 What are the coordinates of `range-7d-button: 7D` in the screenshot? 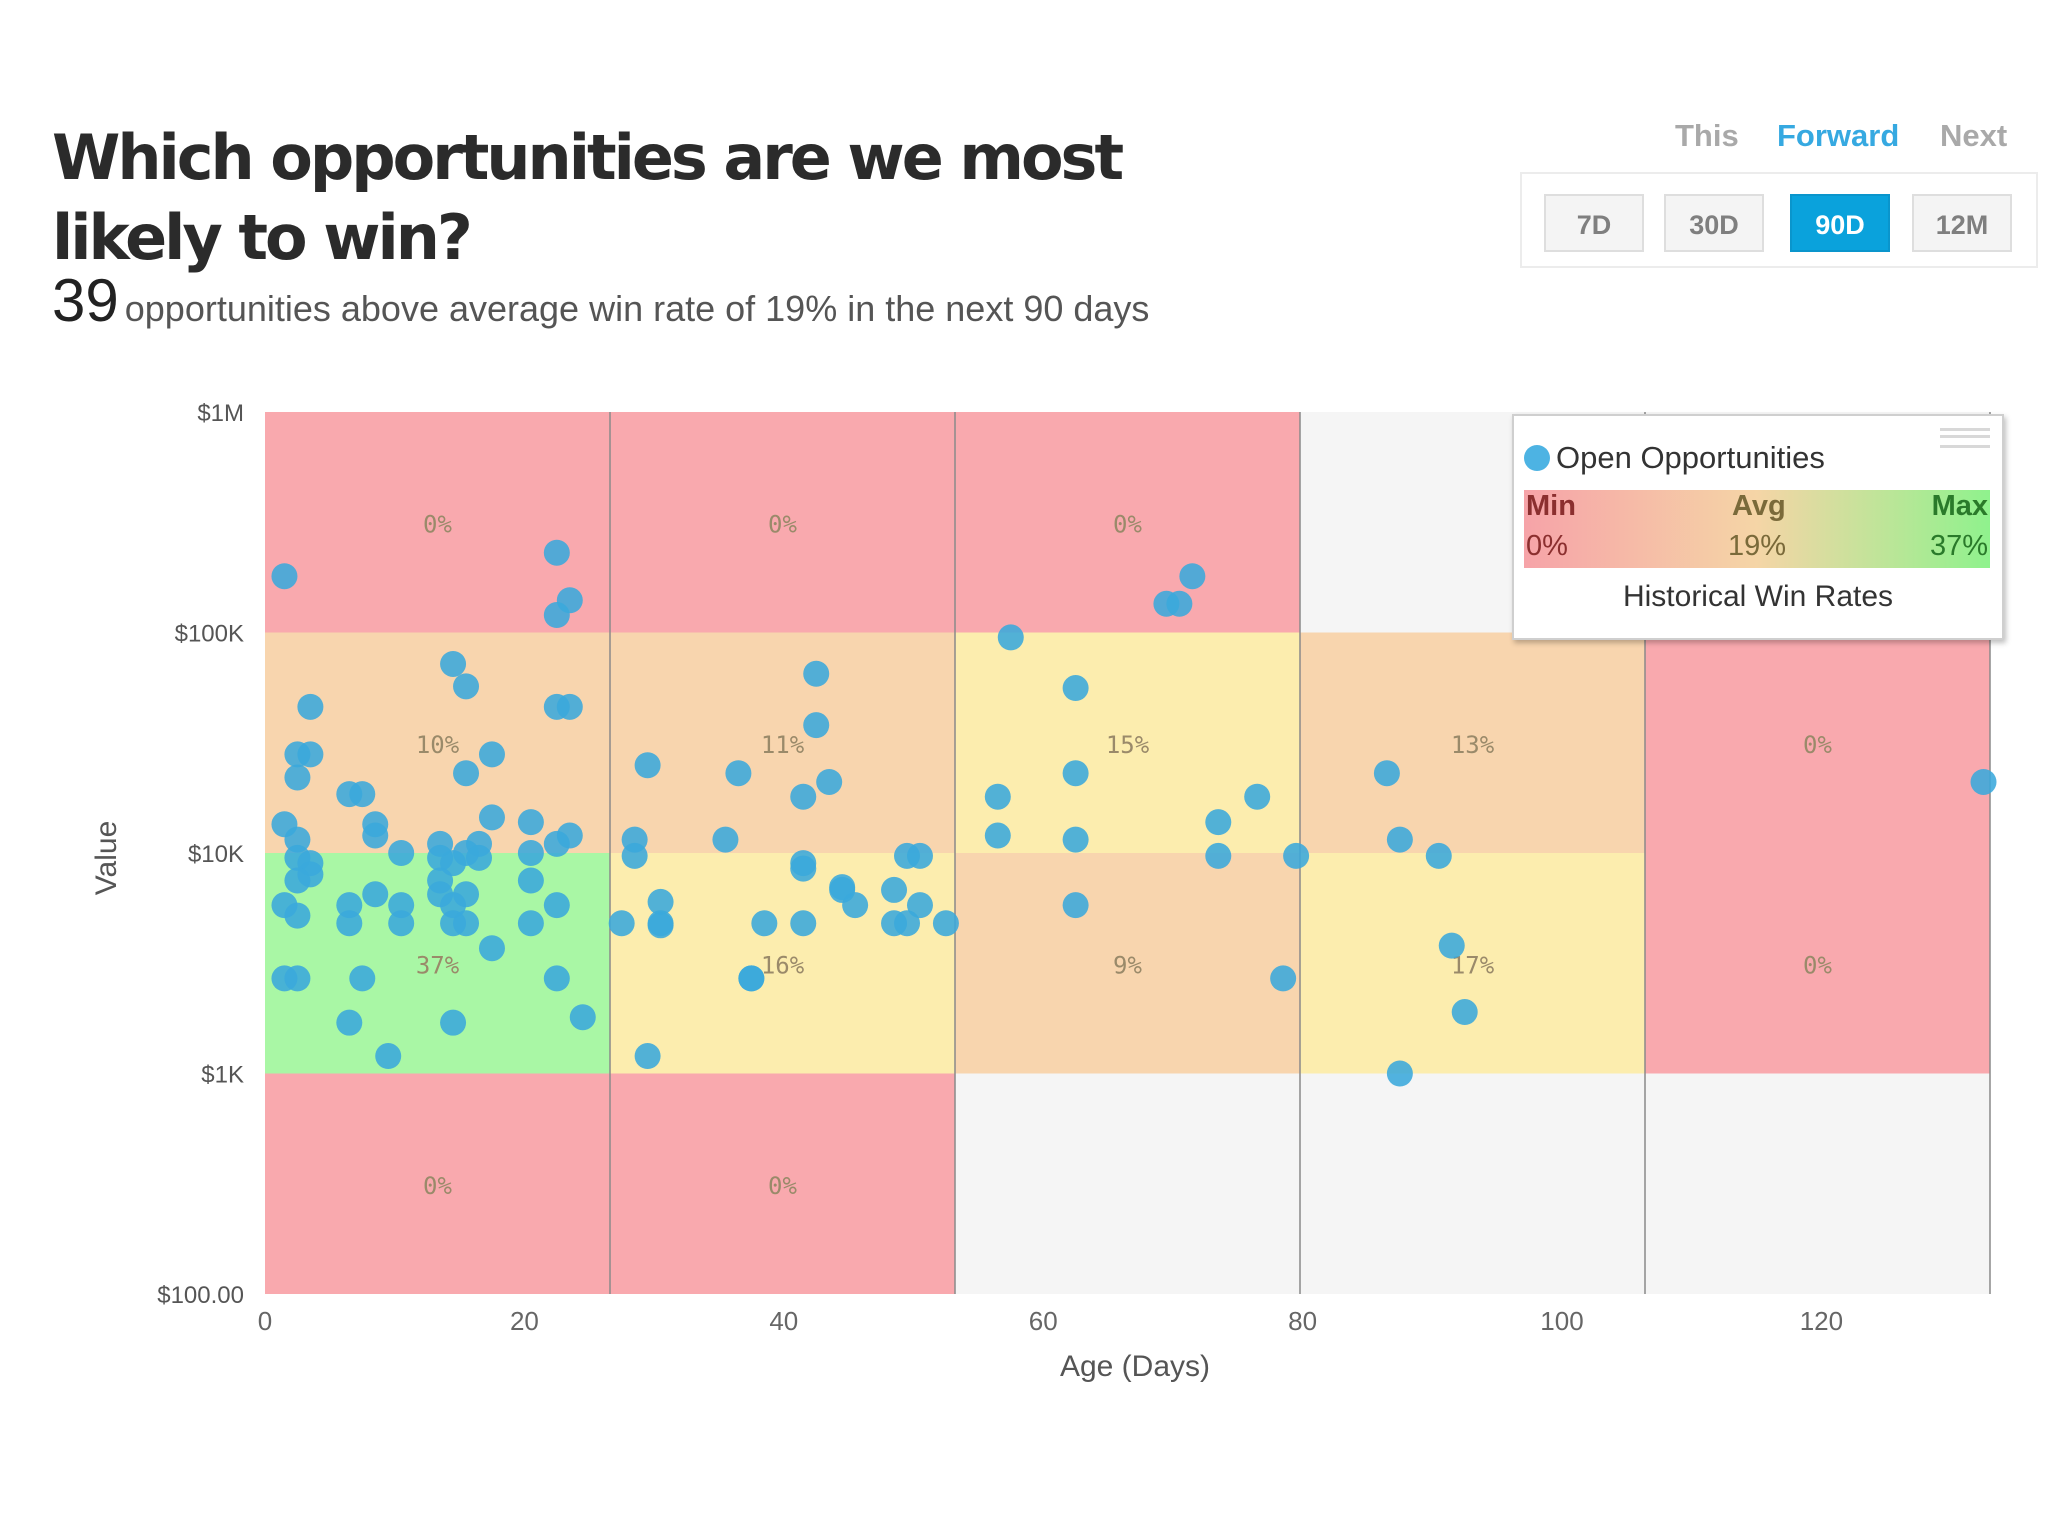 It's located at (1594, 223).